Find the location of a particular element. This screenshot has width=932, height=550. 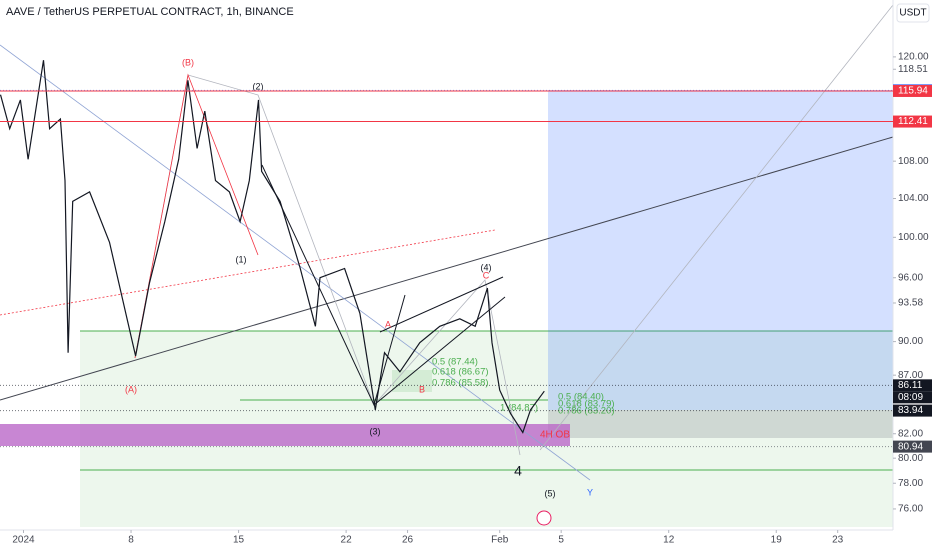

wave-label: (B) is located at coordinates (188, 62).